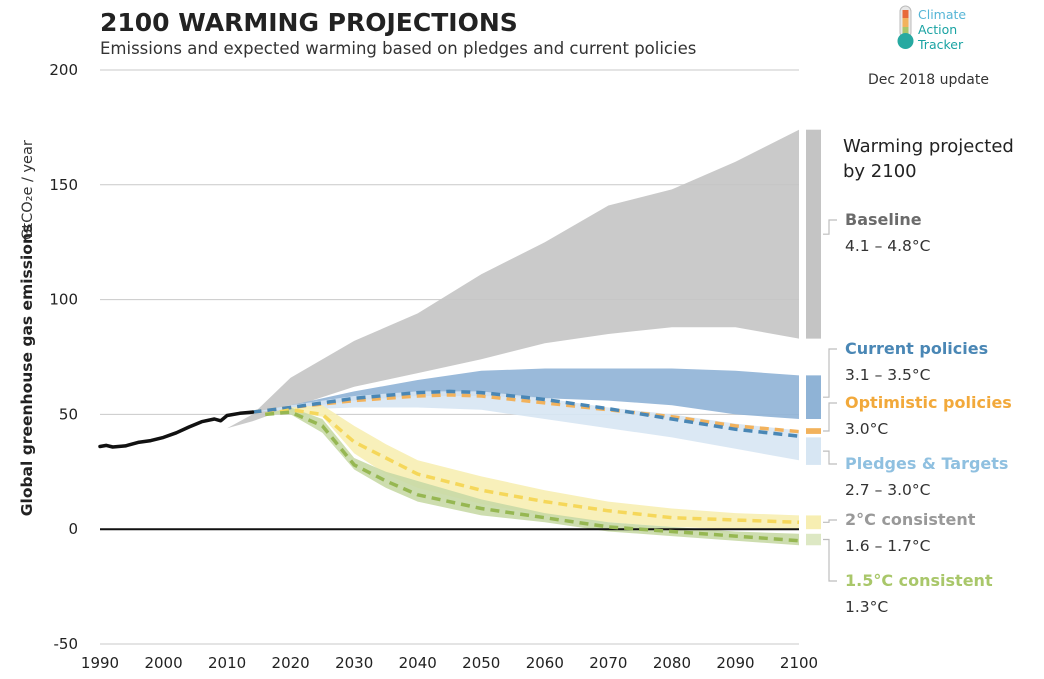 This screenshot has height=679, width=1044. Describe the element at coordinates (880, 171) in the screenshot. I see `legend-heading-line-2: by 2100` at that location.